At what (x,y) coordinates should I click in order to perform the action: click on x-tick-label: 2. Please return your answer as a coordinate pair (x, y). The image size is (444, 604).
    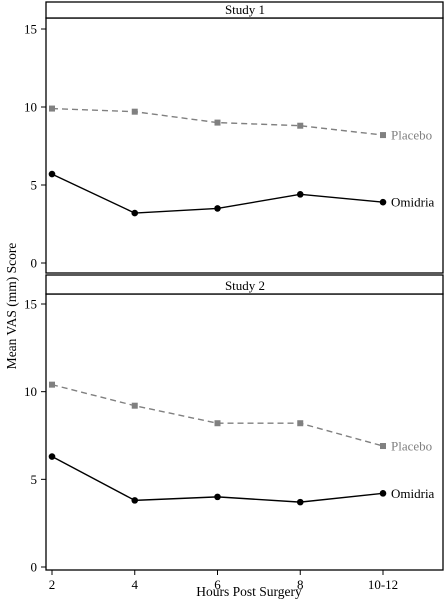
    Looking at the image, I should click on (52, 584).